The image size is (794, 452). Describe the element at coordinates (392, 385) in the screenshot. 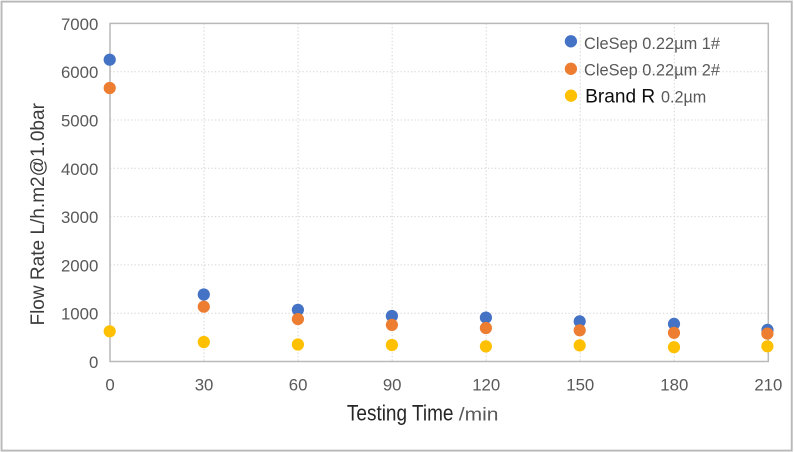

I see `svg-text: 90` at that location.